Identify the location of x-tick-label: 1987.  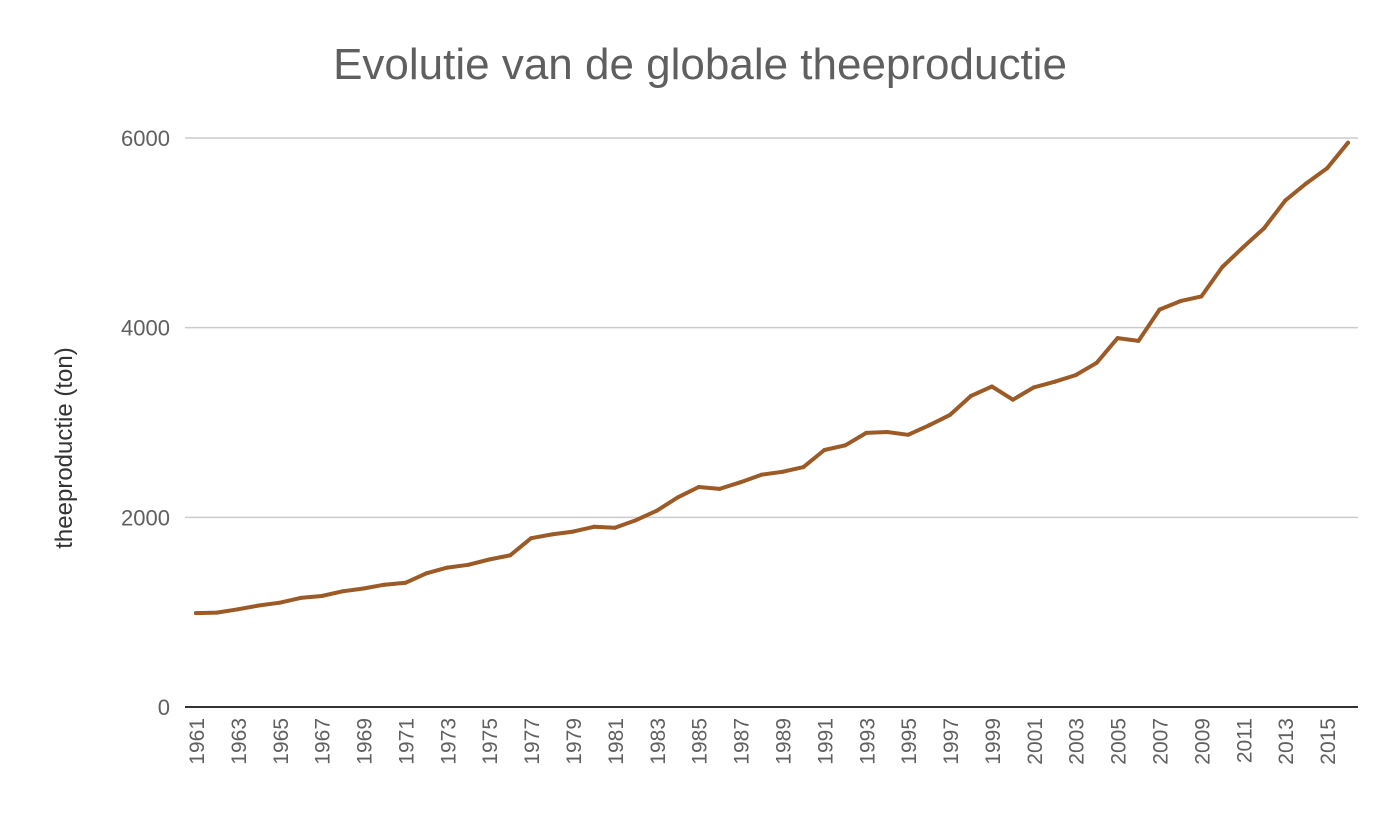
(742, 741).